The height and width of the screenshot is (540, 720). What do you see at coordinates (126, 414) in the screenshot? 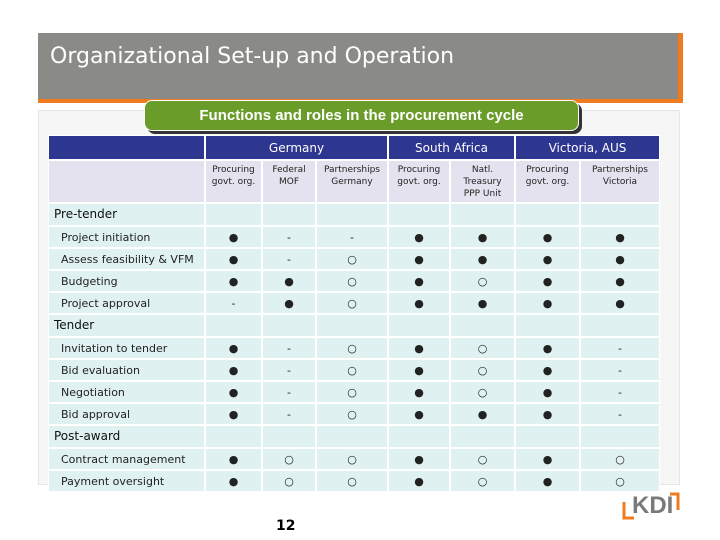
I see `row-label: Bid approval` at bounding box center [126, 414].